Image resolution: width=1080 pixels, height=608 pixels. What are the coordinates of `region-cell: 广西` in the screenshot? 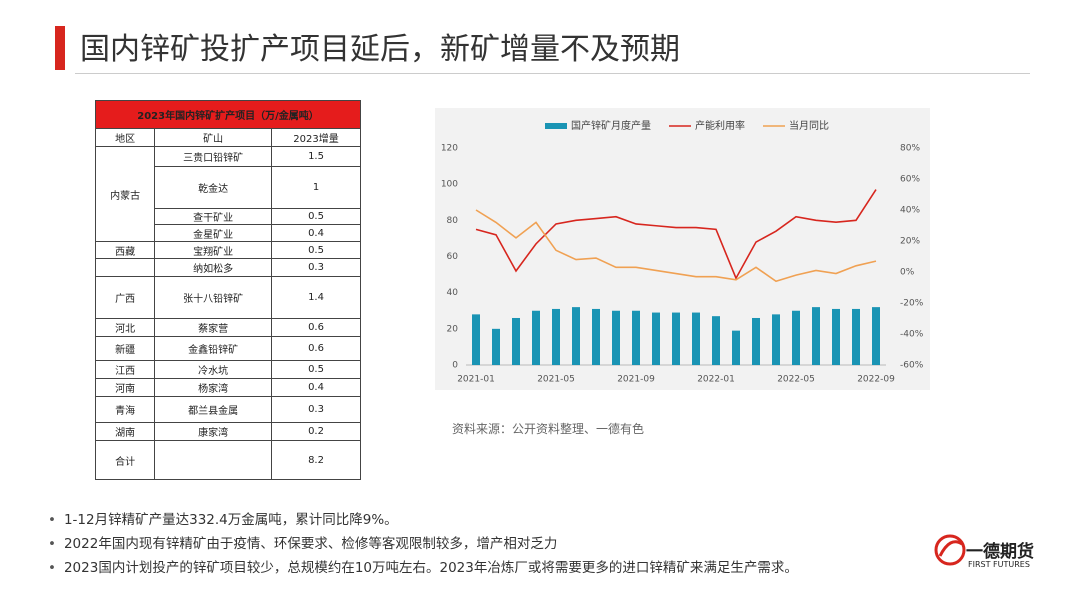 It's located at (125, 297).